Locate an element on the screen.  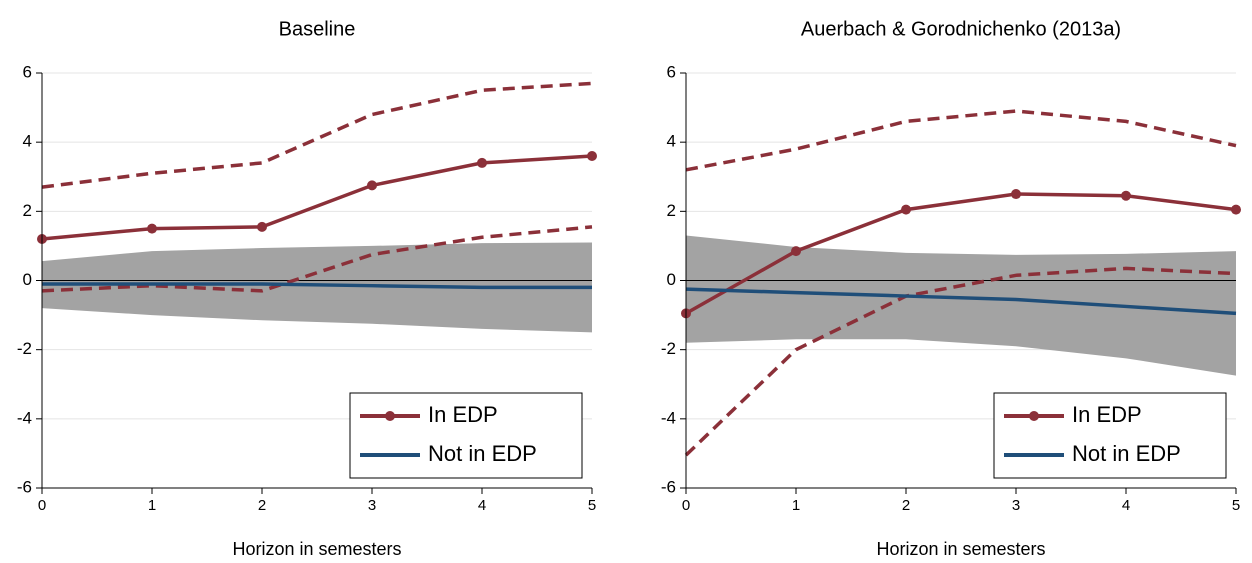
chart-title: Baseline is located at coordinates (317, 29).